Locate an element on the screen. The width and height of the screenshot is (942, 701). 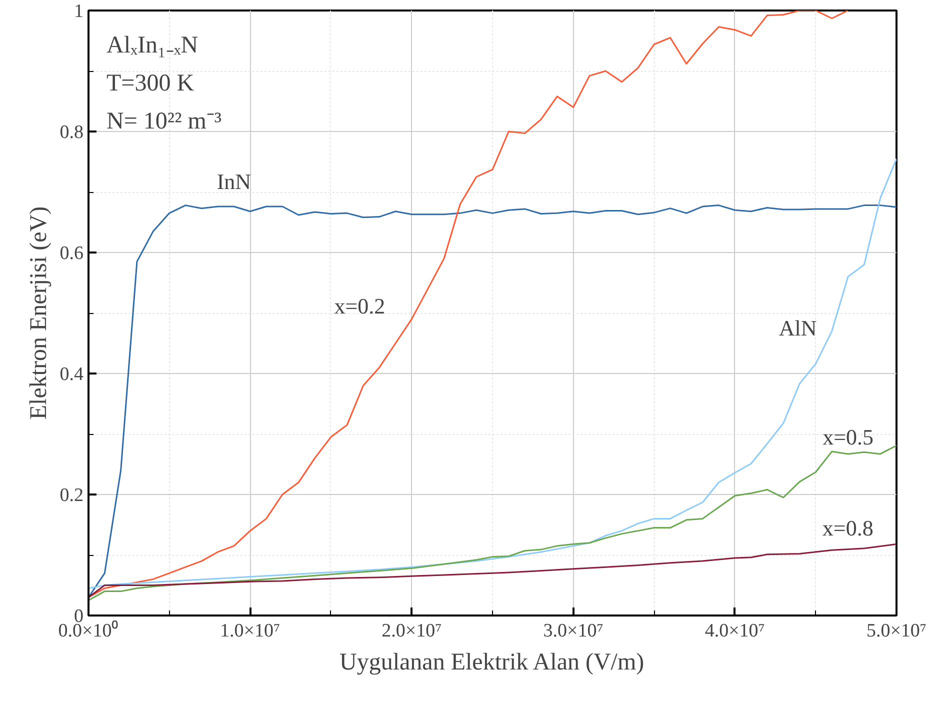
x-tick-label: 5.0×10⁷ is located at coordinates (896, 631).